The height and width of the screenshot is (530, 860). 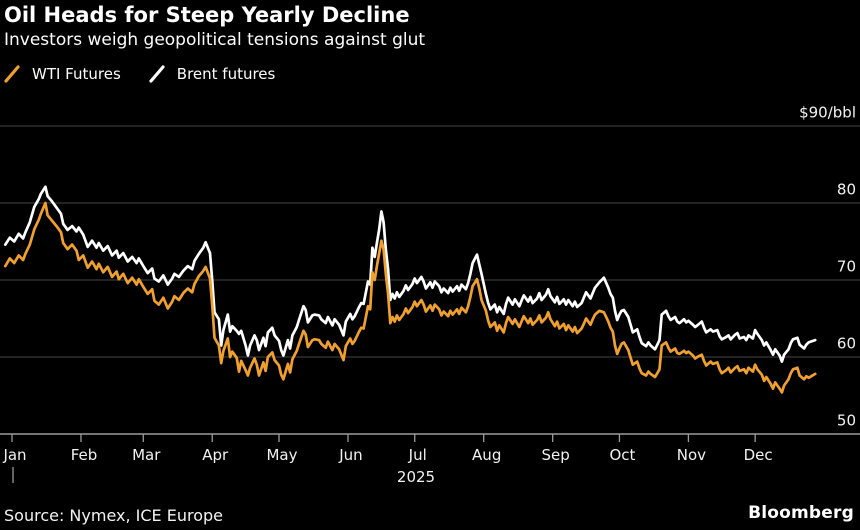 I want to click on x-axis-ticks: Jan Feb Mar Apr May Jun Jul Aug Sep Oct Nov Dec 2025, so click(x=387, y=460).